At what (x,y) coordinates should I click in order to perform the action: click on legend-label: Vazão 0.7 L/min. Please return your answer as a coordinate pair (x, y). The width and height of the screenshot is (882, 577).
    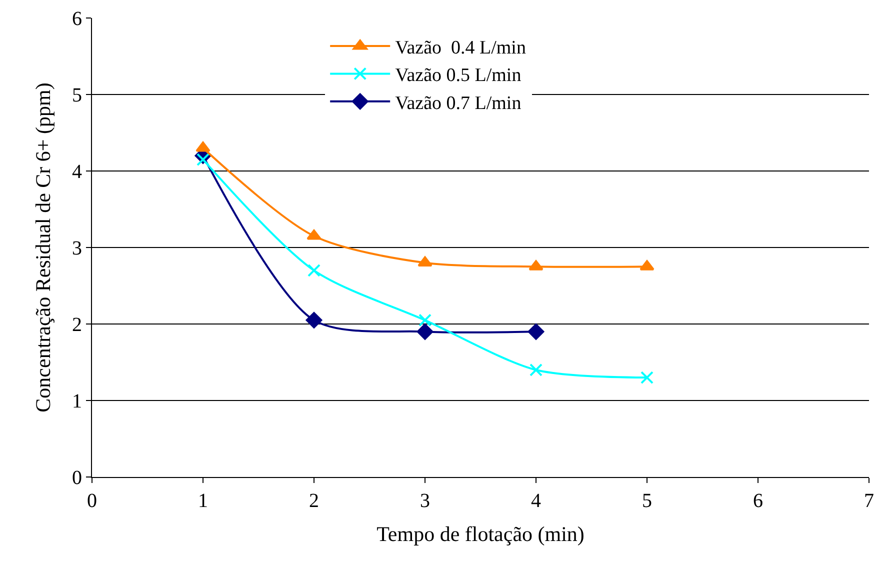
    Looking at the image, I should click on (458, 103).